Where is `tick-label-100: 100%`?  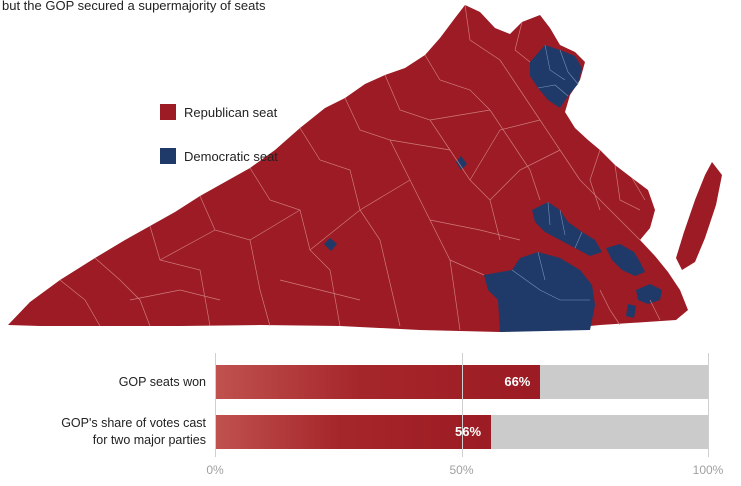 tick-label-100: 100% is located at coordinates (708, 470).